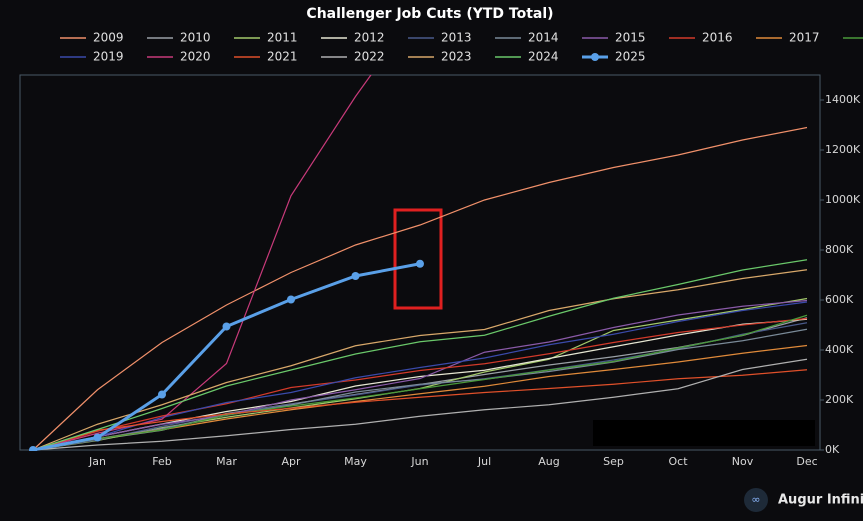  Describe the element at coordinates (630, 57) in the screenshot. I see `legend-label: 2025` at that location.